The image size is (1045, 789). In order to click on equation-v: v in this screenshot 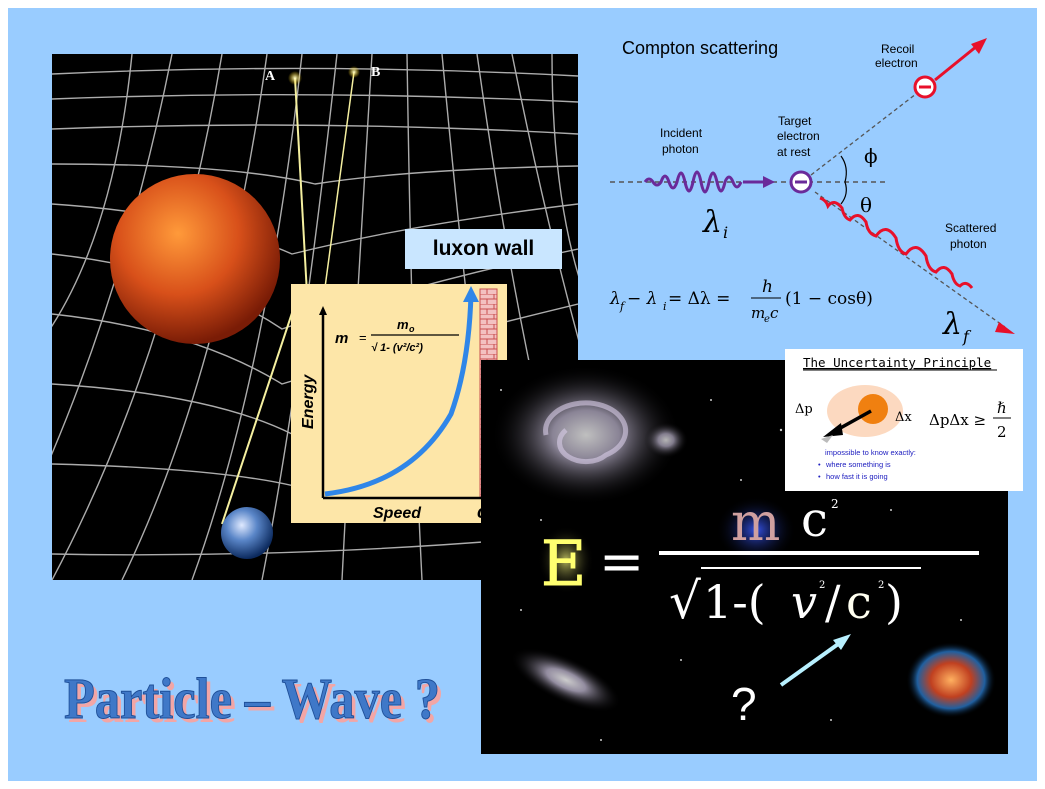, I will do `click(804, 602)`.